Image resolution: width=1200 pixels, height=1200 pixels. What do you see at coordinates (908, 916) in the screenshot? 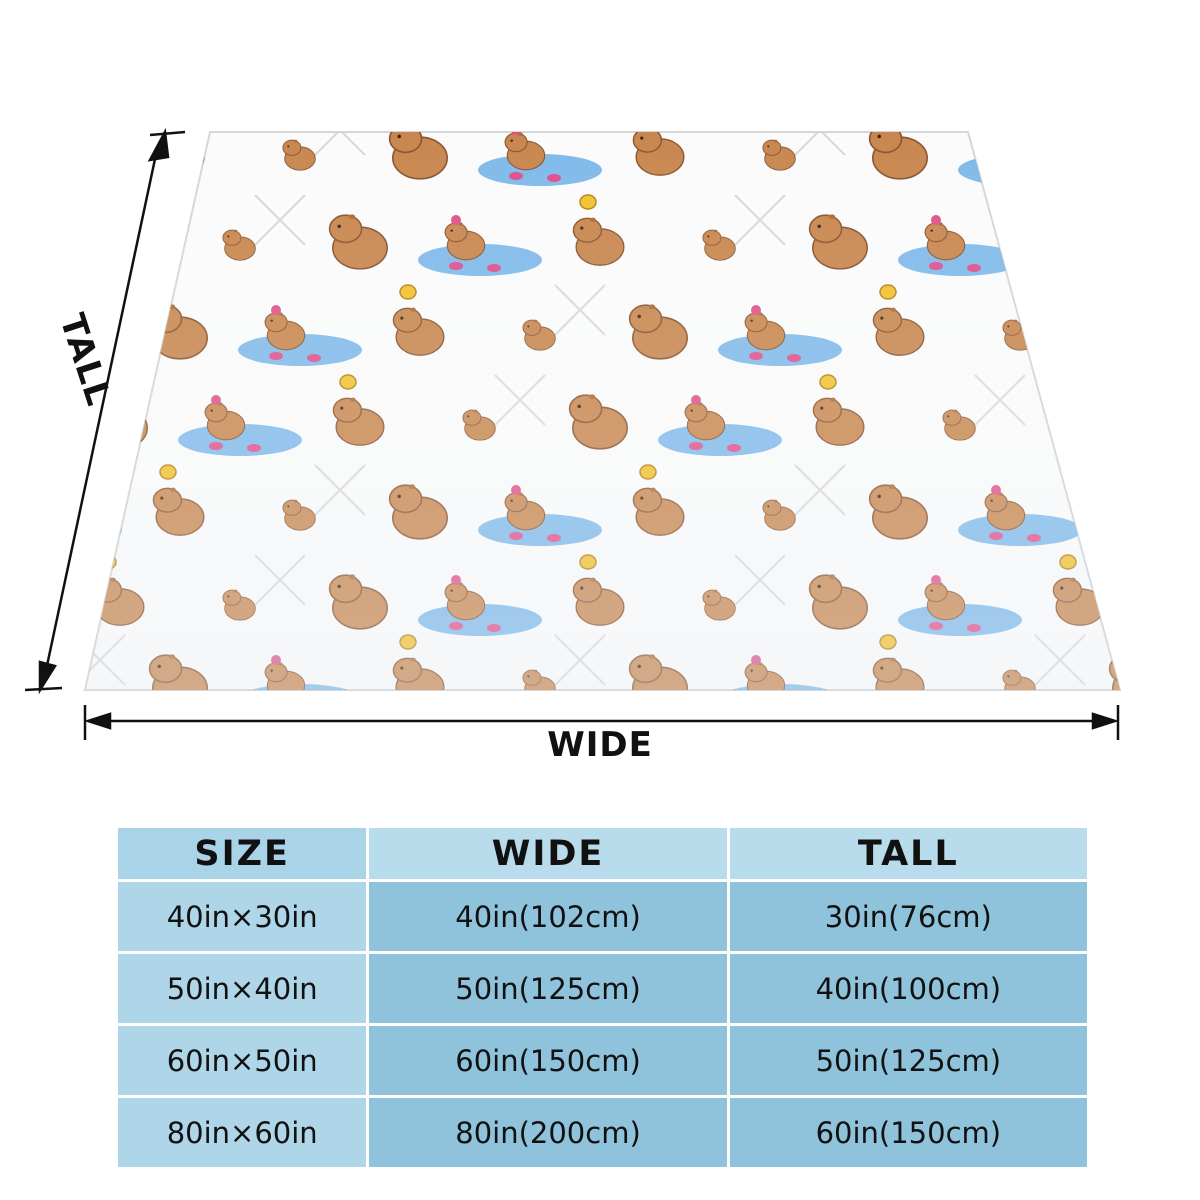
I see `cell-tall: 30in(76cm)` at bounding box center [908, 916].